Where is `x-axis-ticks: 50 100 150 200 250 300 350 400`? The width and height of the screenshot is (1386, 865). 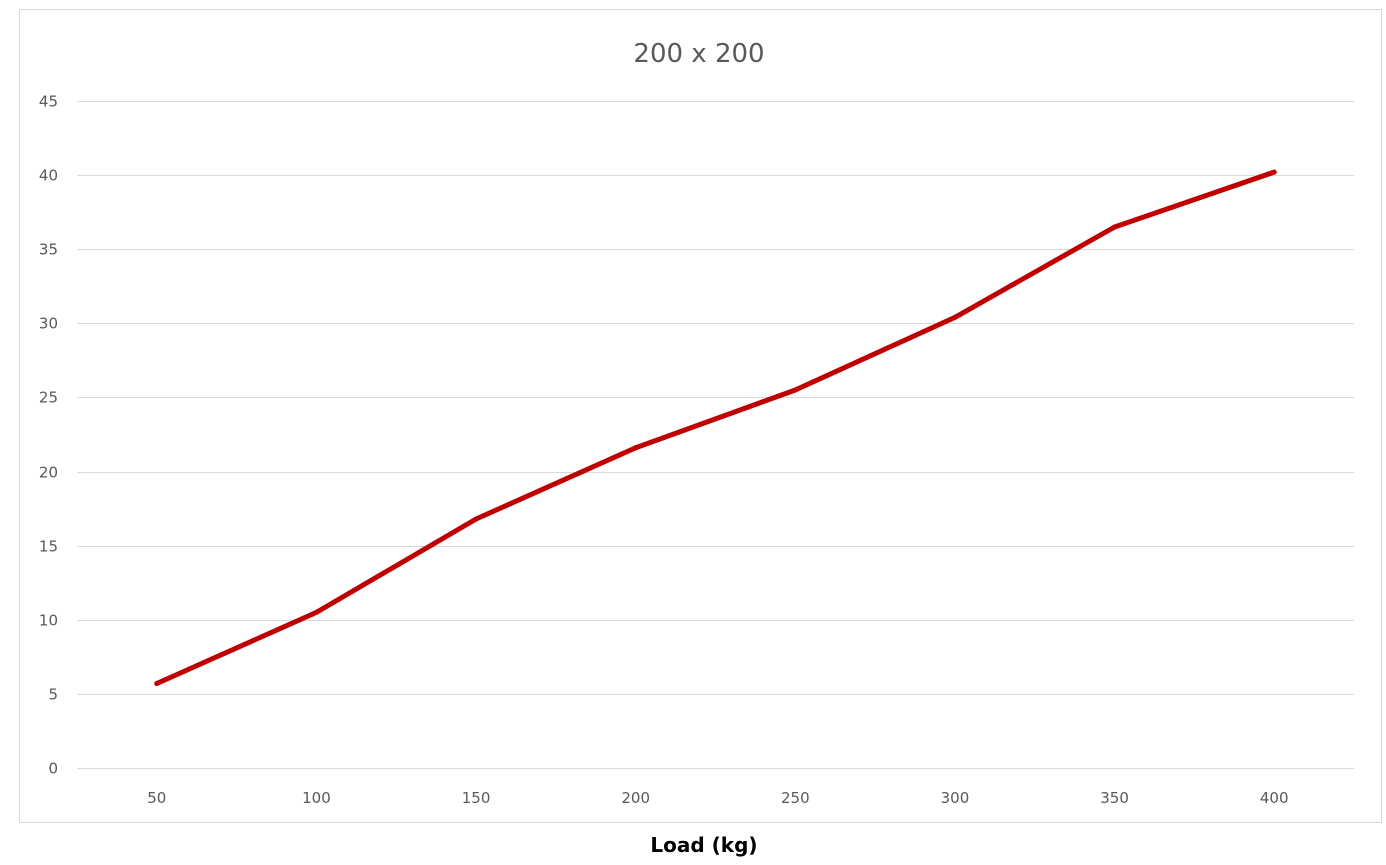
x-axis-ticks: 50 100 150 200 250 300 350 400 is located at coordinates (717, 798).